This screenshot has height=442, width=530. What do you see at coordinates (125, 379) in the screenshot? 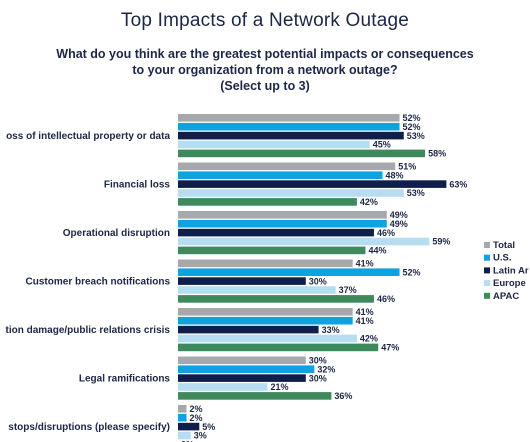
I see `category-label: Legal ramifications` at bounding box center [125, 379].